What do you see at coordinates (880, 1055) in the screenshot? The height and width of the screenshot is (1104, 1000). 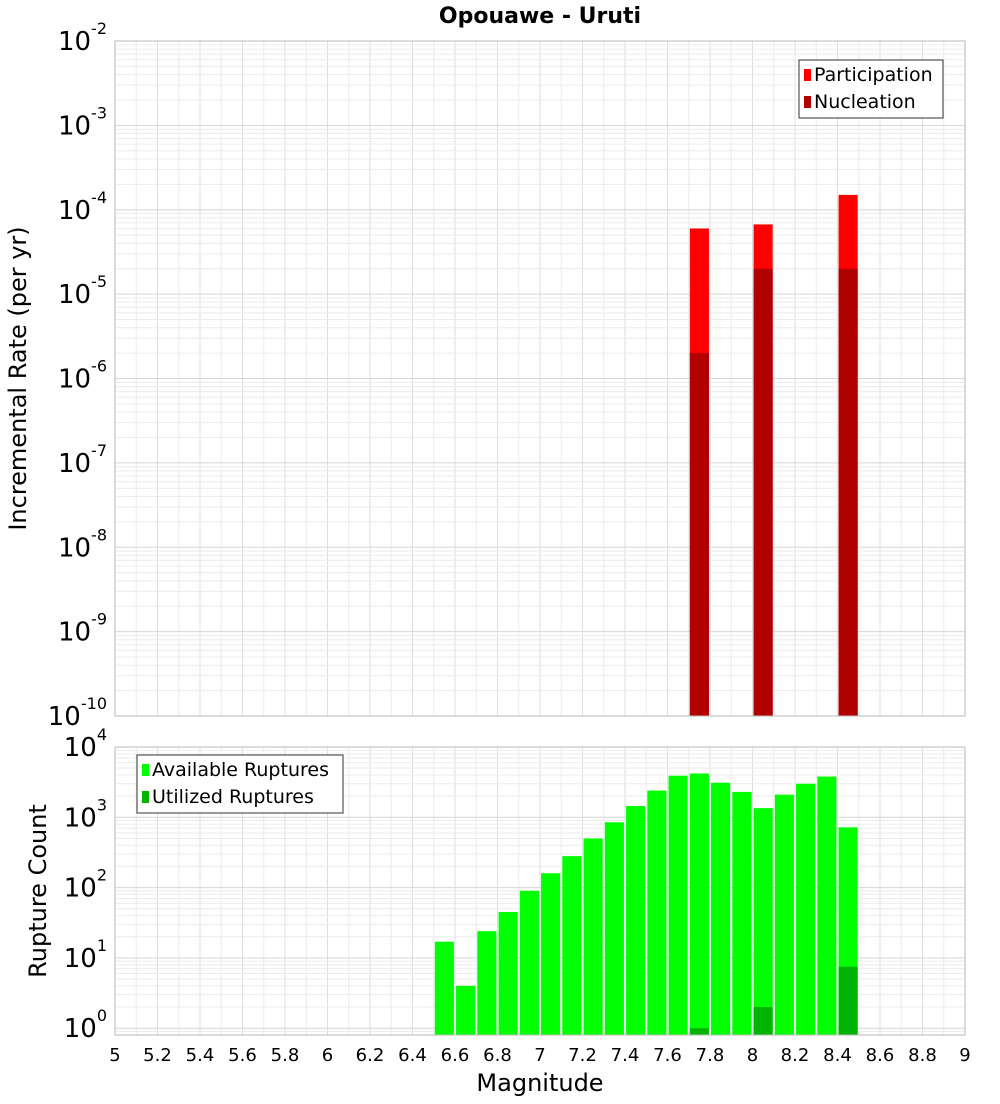 I see `x-tick-label: 8.6` at bounding box center [880, 1055].